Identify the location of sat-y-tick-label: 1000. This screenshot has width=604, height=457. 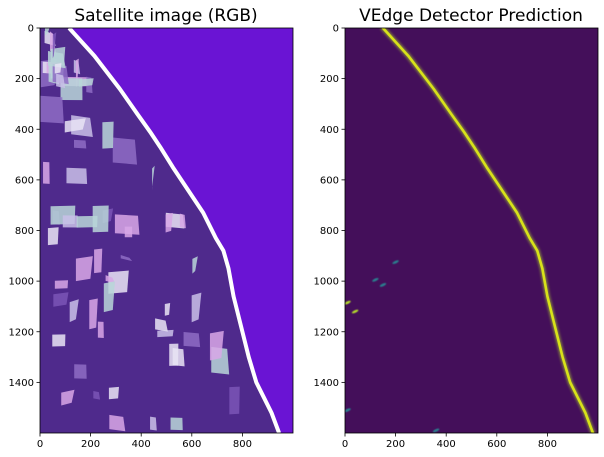
(21, 282).